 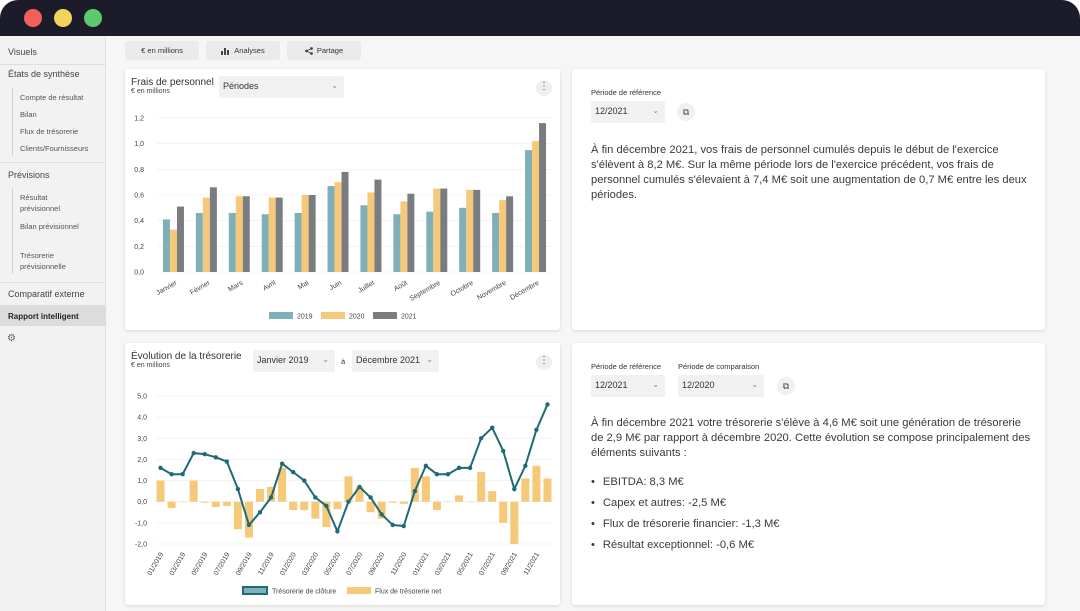 I want to click on analyses-button: Analyses, so click(x=243, y=50).